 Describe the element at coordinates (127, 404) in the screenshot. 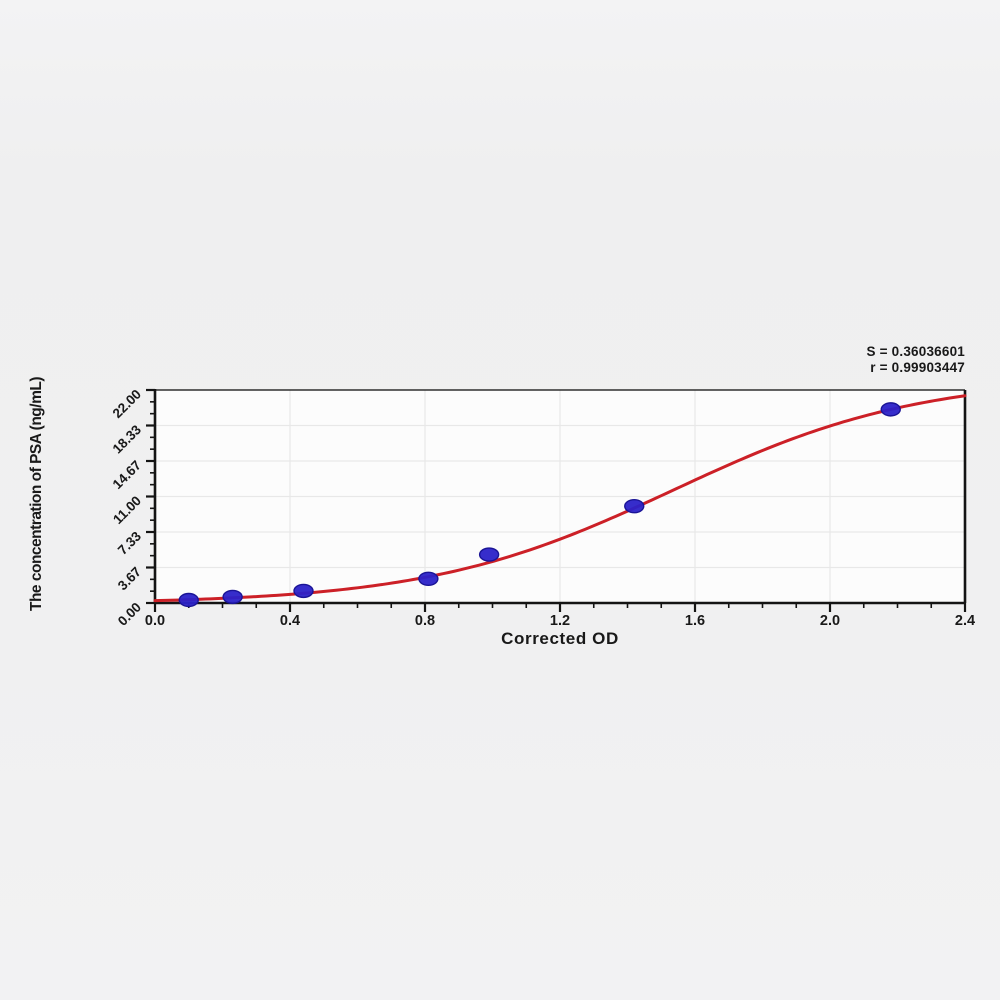

I see `y-tick-label: 22.00` at that location.